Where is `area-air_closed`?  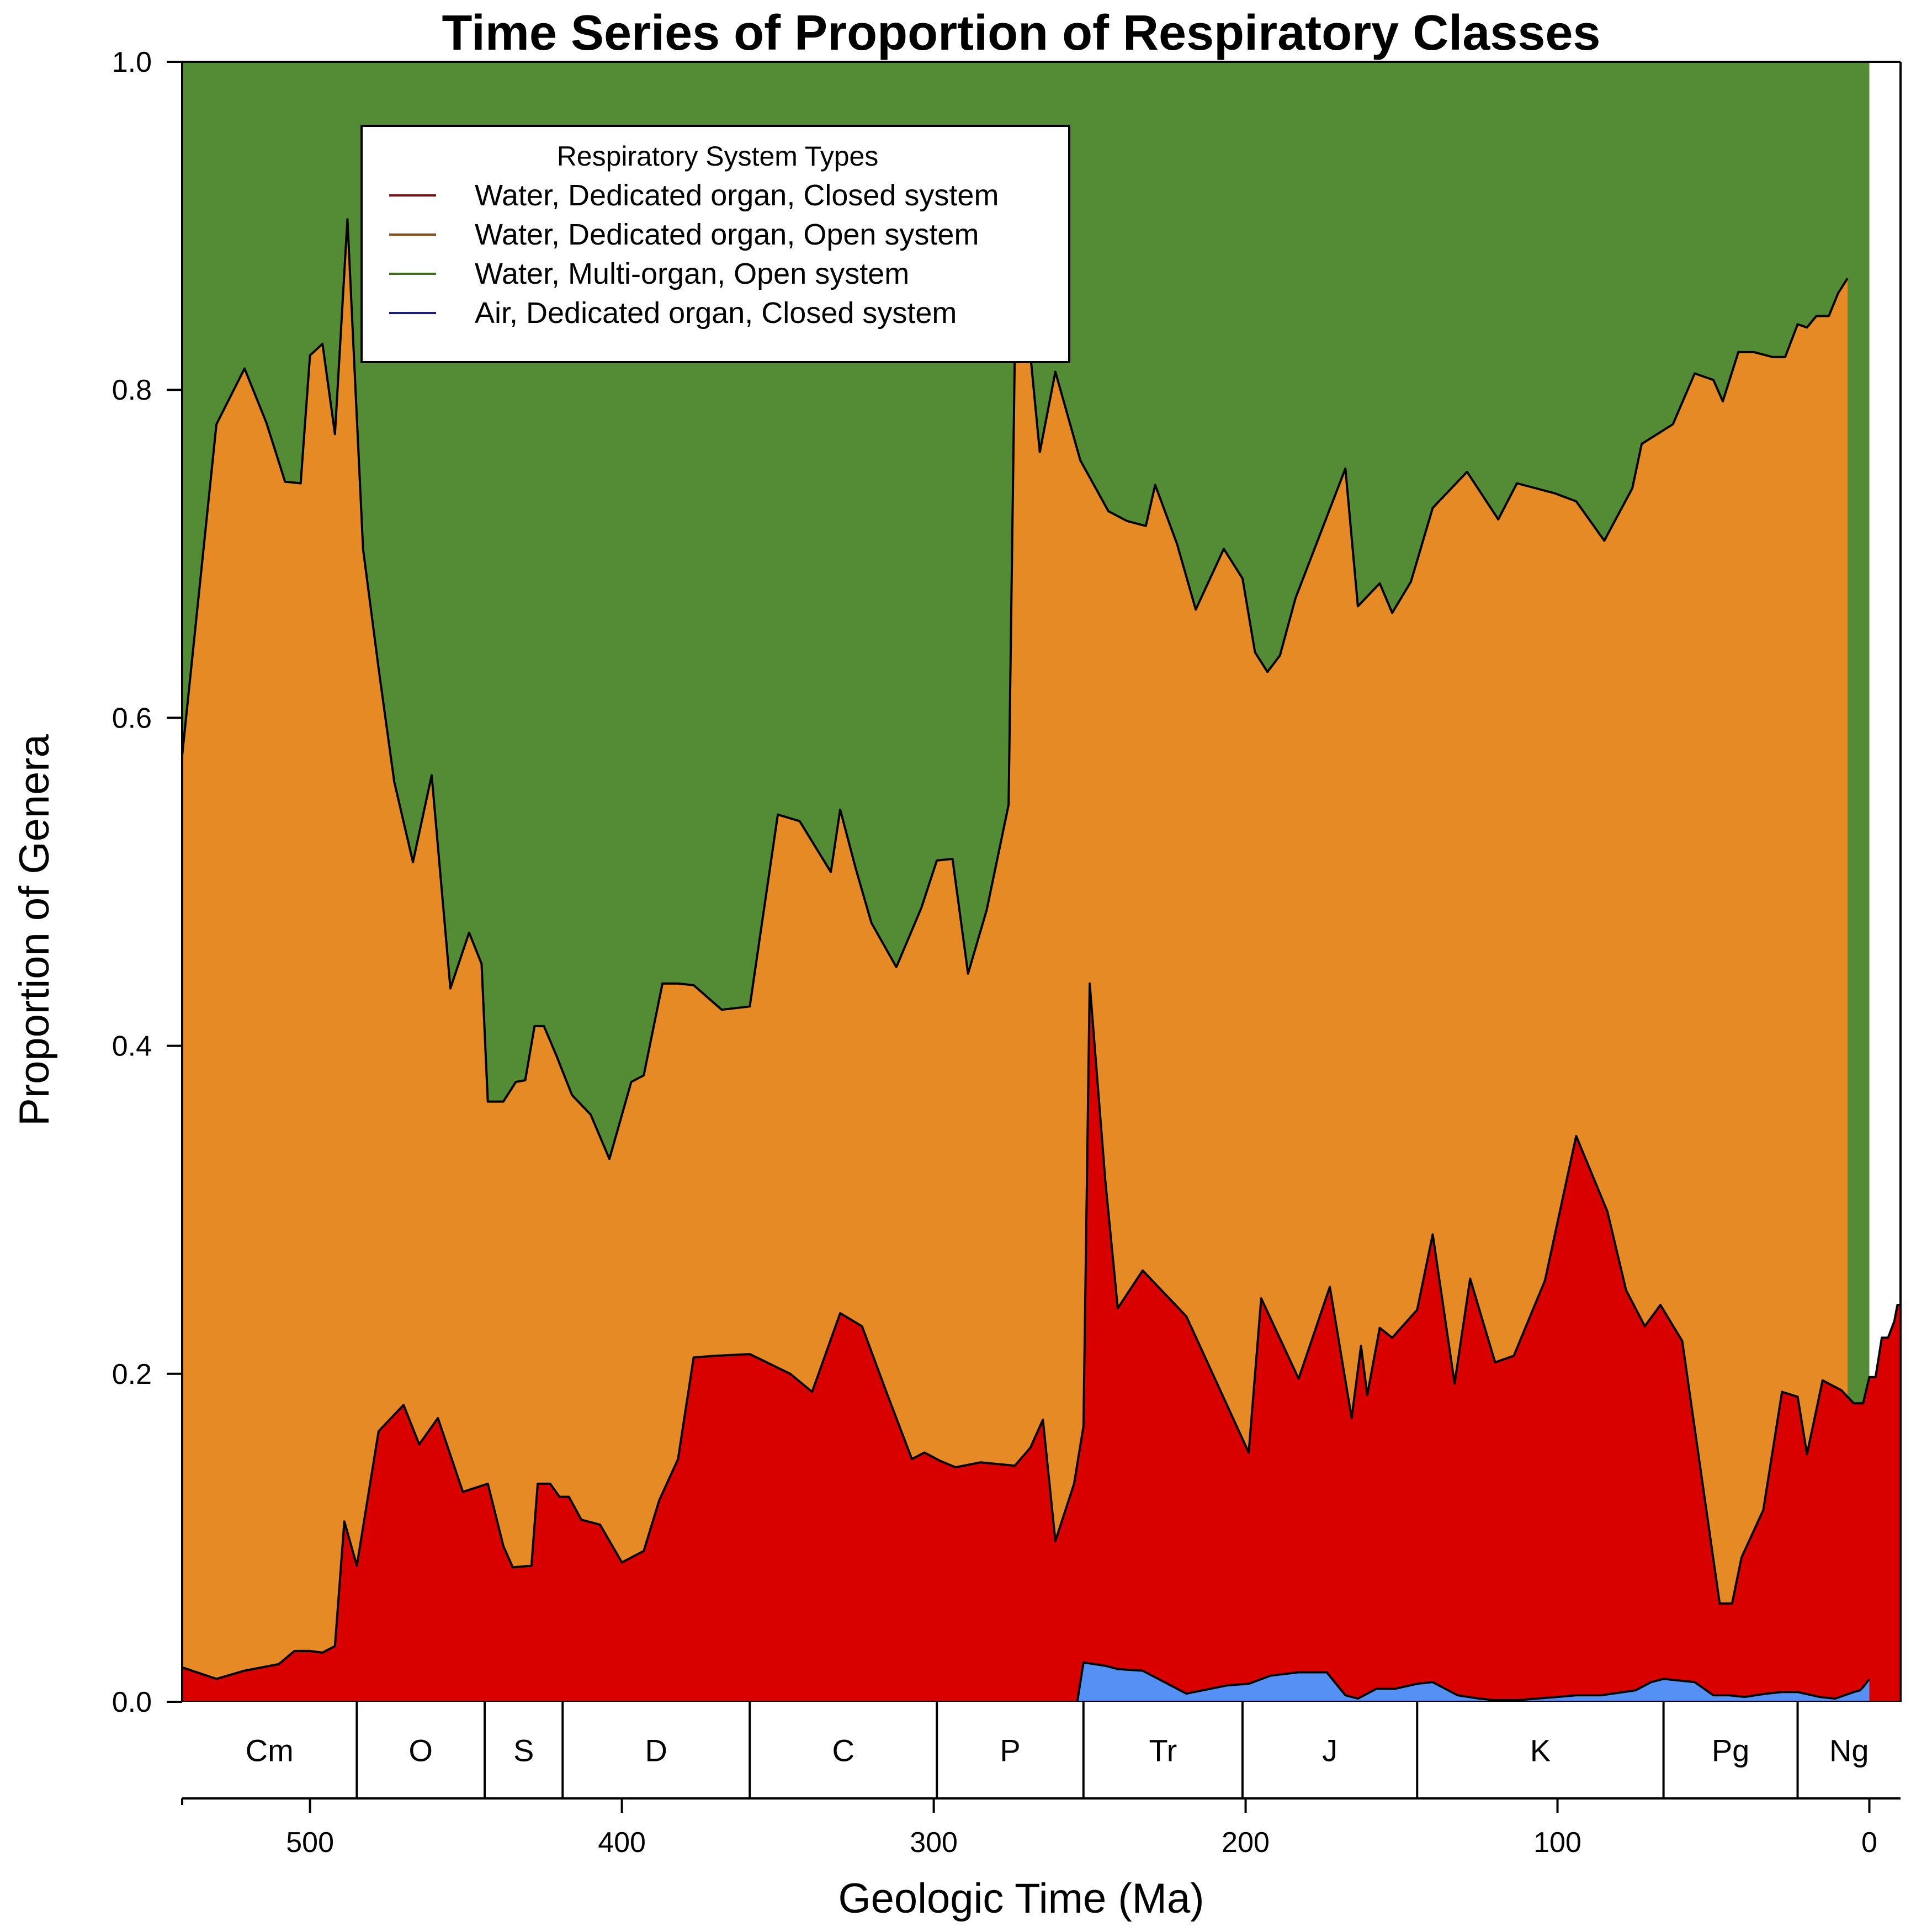
area-air_closed is located at coordinates (1474, 1682).